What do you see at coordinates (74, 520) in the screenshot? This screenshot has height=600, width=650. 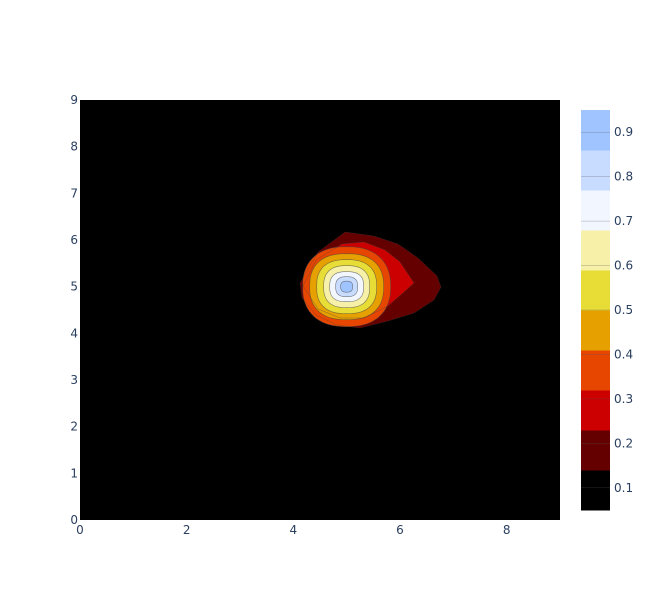 I see `y-tick-label: 0` at bounding box center [74, 520].